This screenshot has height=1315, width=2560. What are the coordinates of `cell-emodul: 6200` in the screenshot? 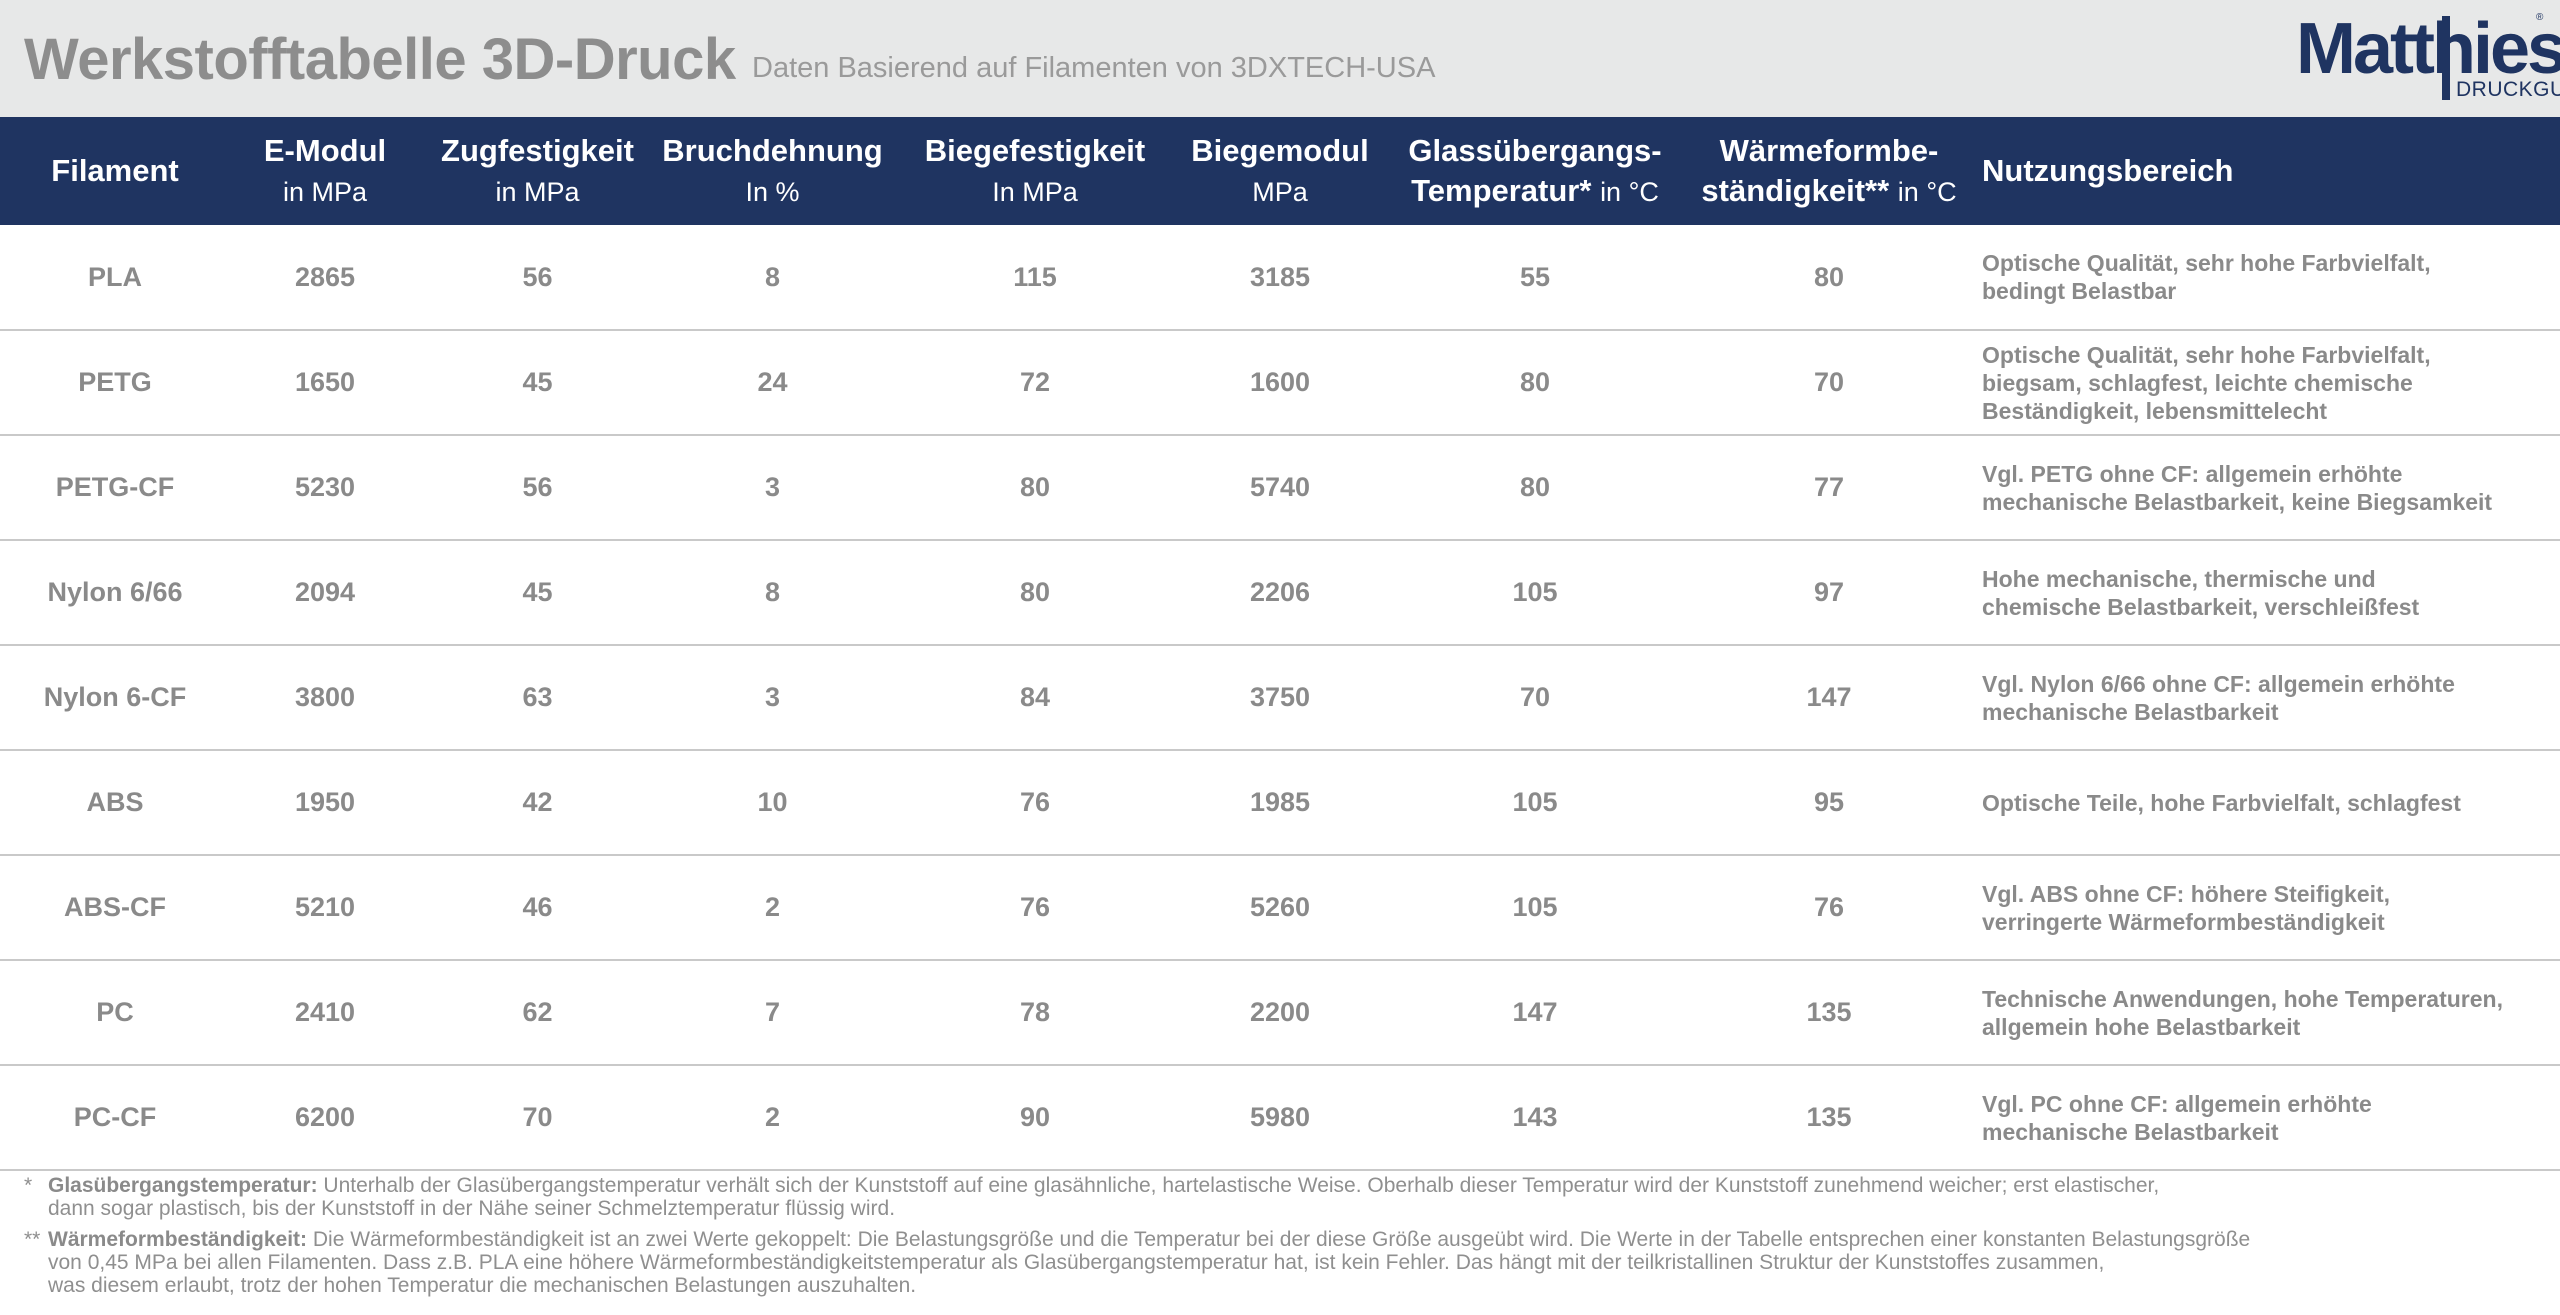 It's located at (325, 1117).